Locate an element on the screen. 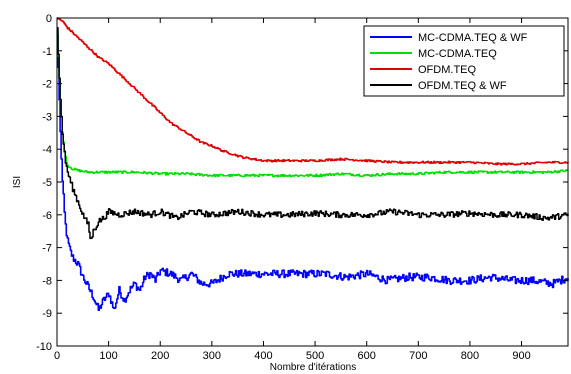 The image size is (571, 374). legend-label-4: OFDM.TEQ & WF is located at coordinates (462, 86).